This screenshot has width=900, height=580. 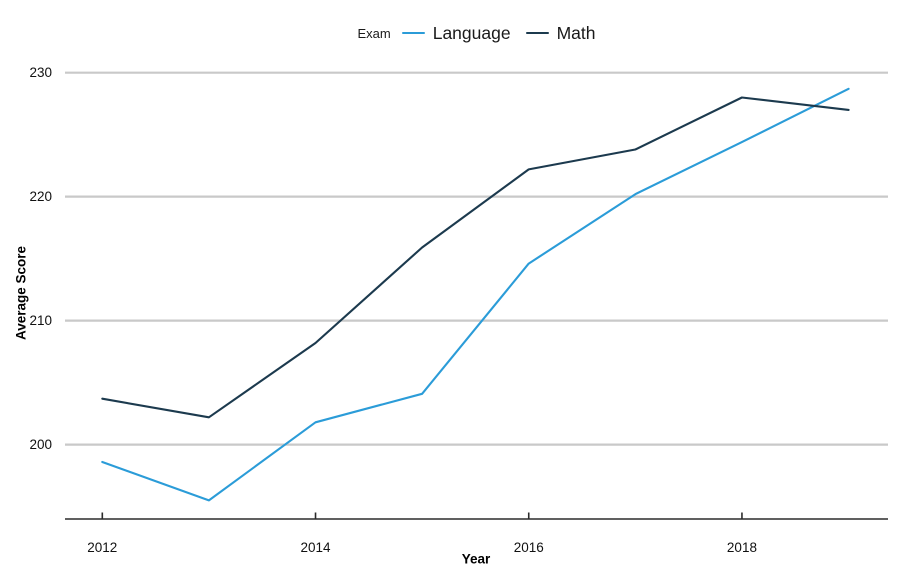 What do you see at coordinates (40, 196) in the screenshot?
I see `y-tick-label-220: 220` at bounding box center [40, 196].